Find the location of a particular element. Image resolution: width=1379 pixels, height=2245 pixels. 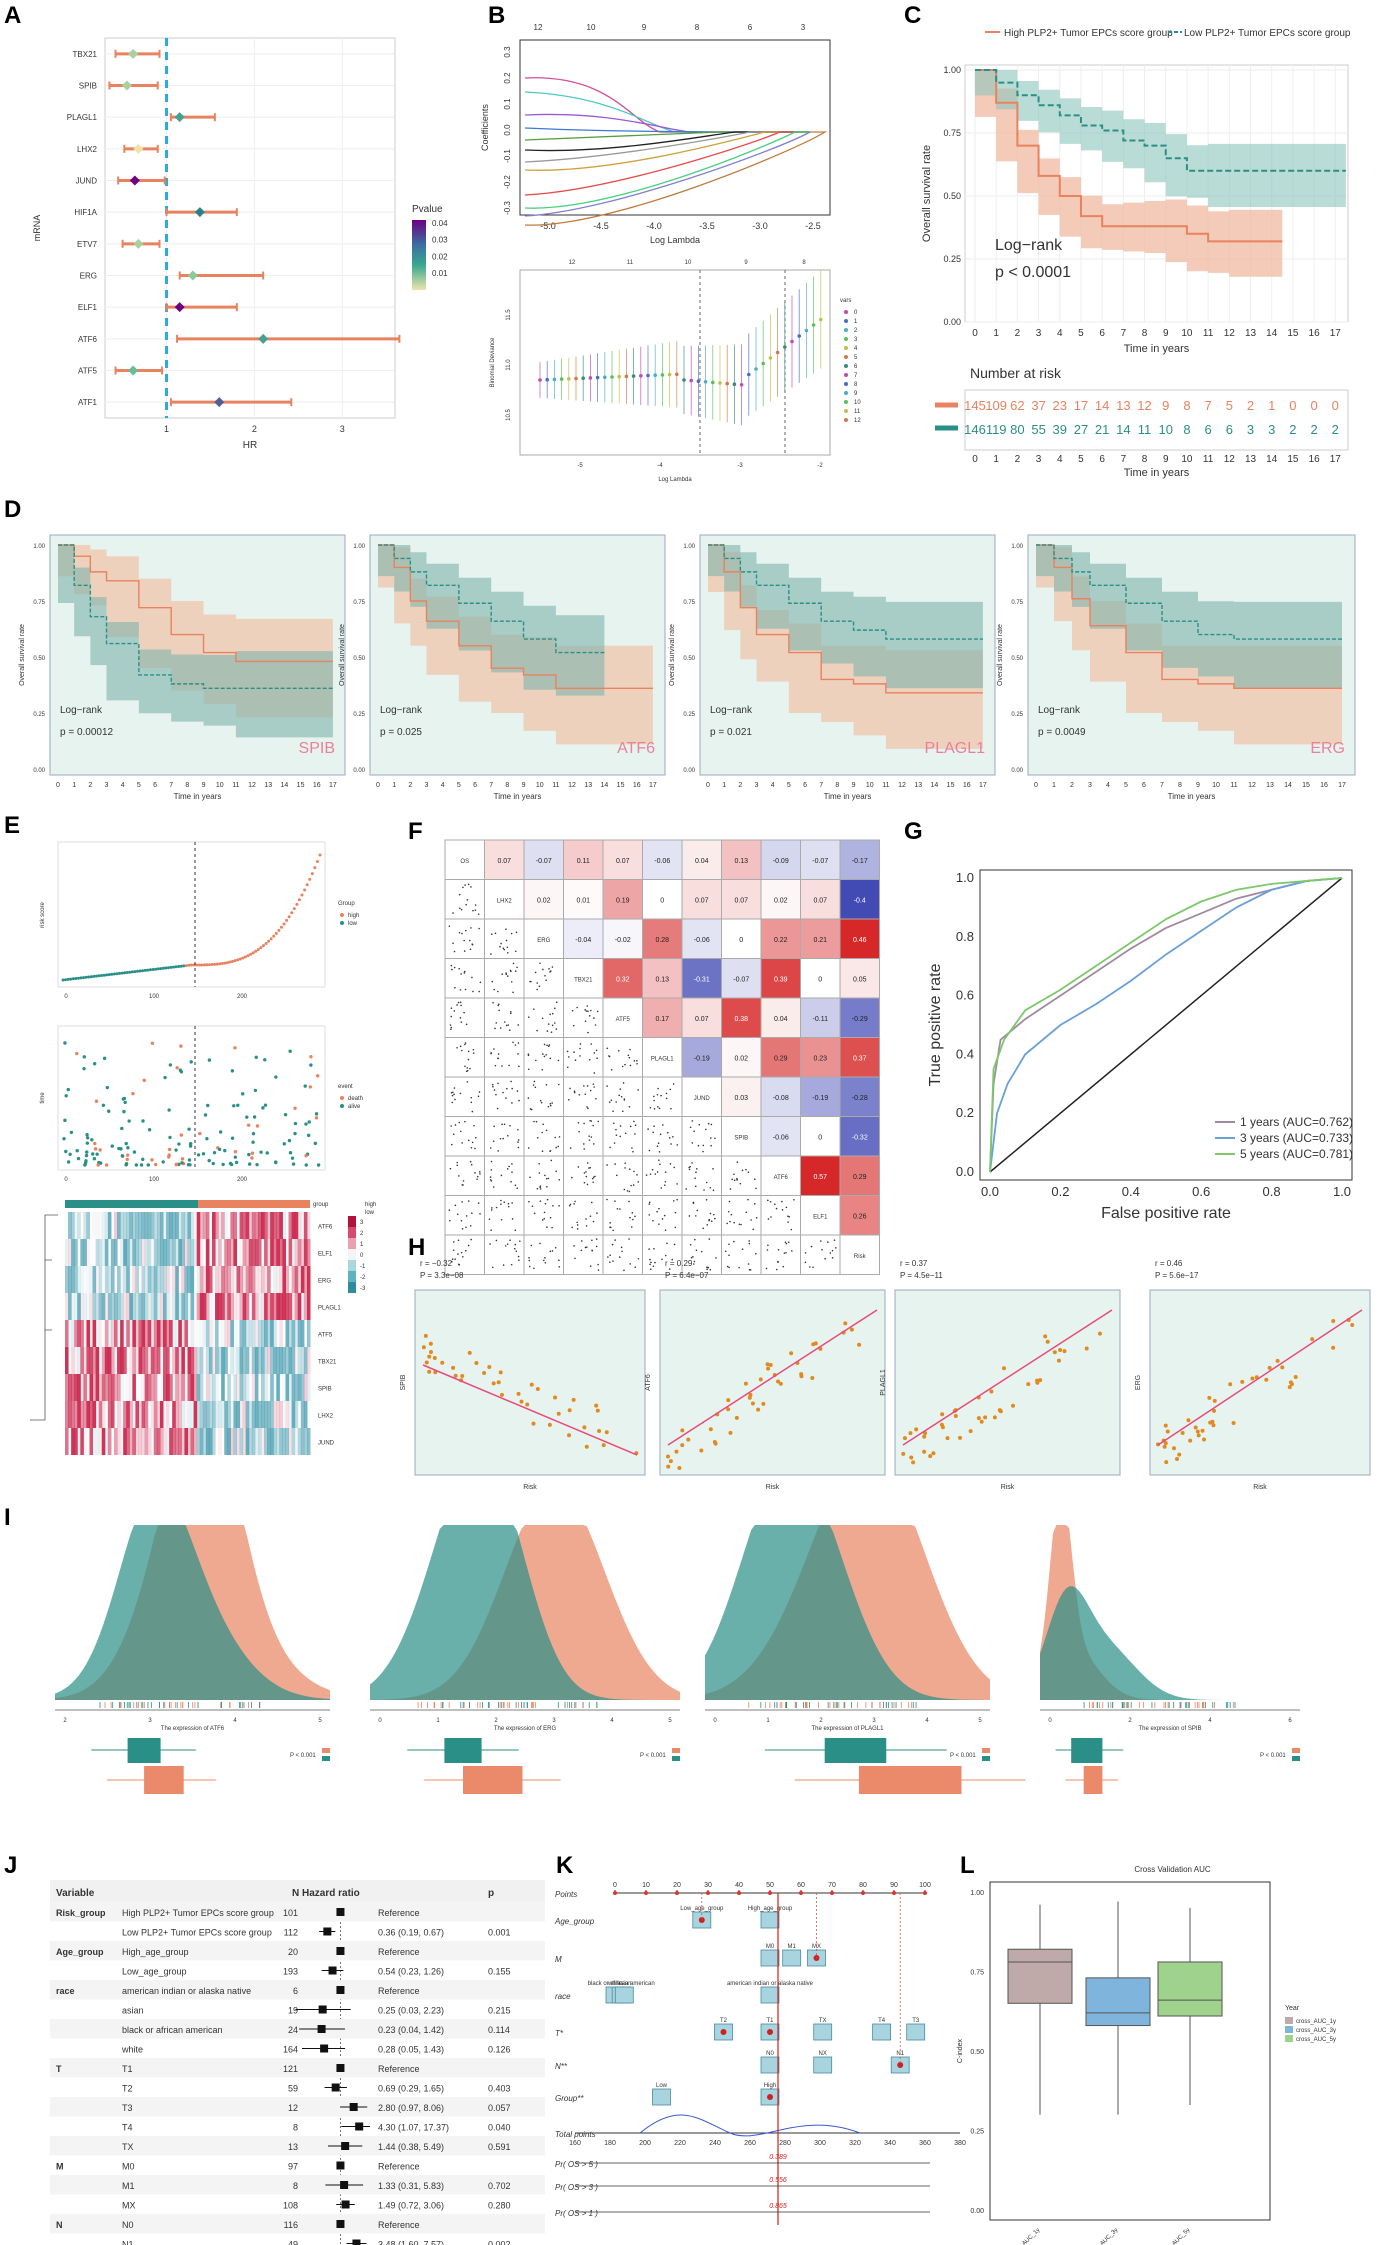

corr-f-value: 0.28 is located at coordinates (662, 940).